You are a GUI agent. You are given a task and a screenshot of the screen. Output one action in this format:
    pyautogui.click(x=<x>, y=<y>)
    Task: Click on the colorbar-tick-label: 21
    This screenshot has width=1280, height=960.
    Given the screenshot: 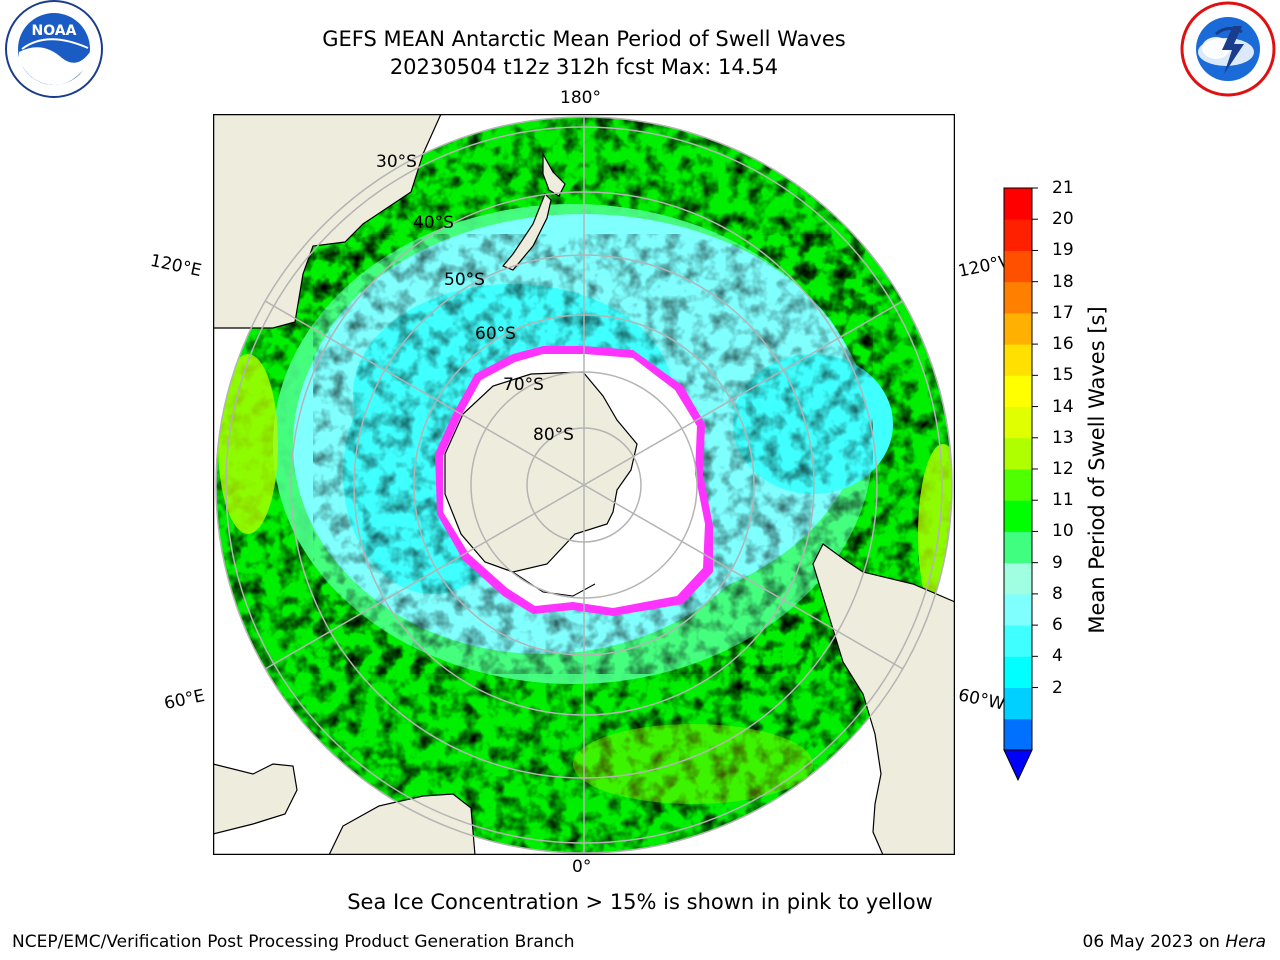 What is the action you would take?
    pyautogui.click(x=1063, y=188)
    